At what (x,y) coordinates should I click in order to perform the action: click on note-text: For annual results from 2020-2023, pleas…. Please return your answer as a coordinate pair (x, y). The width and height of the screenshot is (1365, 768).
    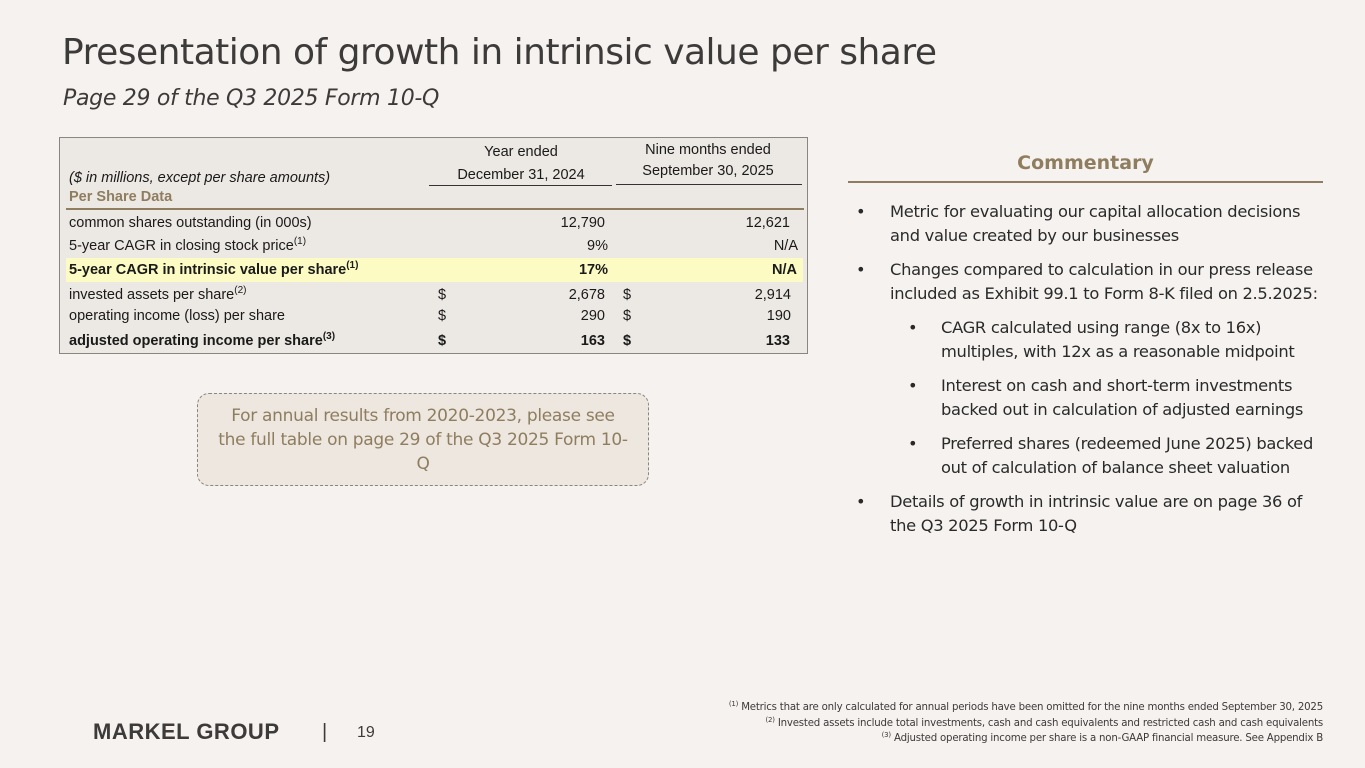
    Looking at the image, I should click on (423, 439).